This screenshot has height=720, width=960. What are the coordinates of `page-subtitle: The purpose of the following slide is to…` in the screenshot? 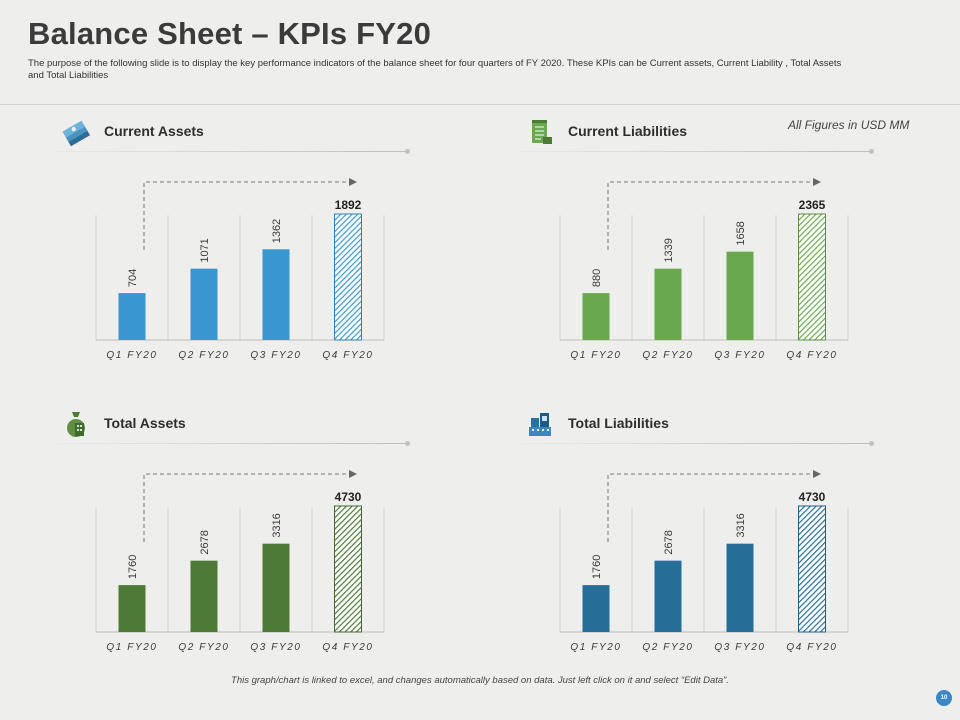 It's located at (435, 69).